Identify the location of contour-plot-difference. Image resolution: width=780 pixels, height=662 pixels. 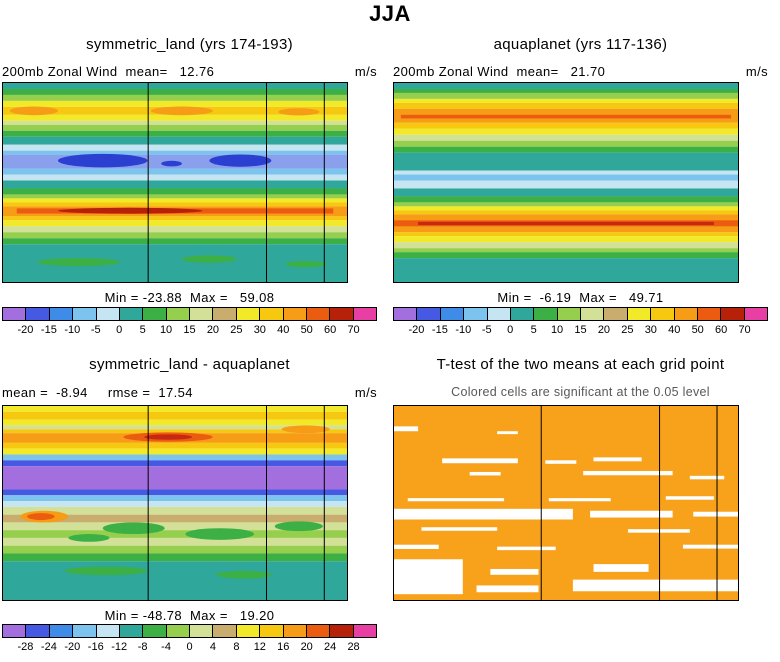
(175, 503).